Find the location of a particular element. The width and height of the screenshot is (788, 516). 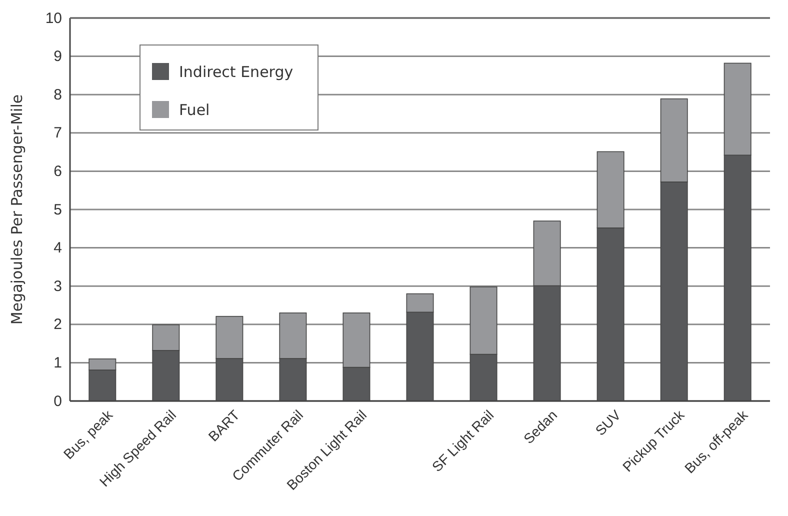

y-tick-label: 1 is located at coordinates (58, 363).